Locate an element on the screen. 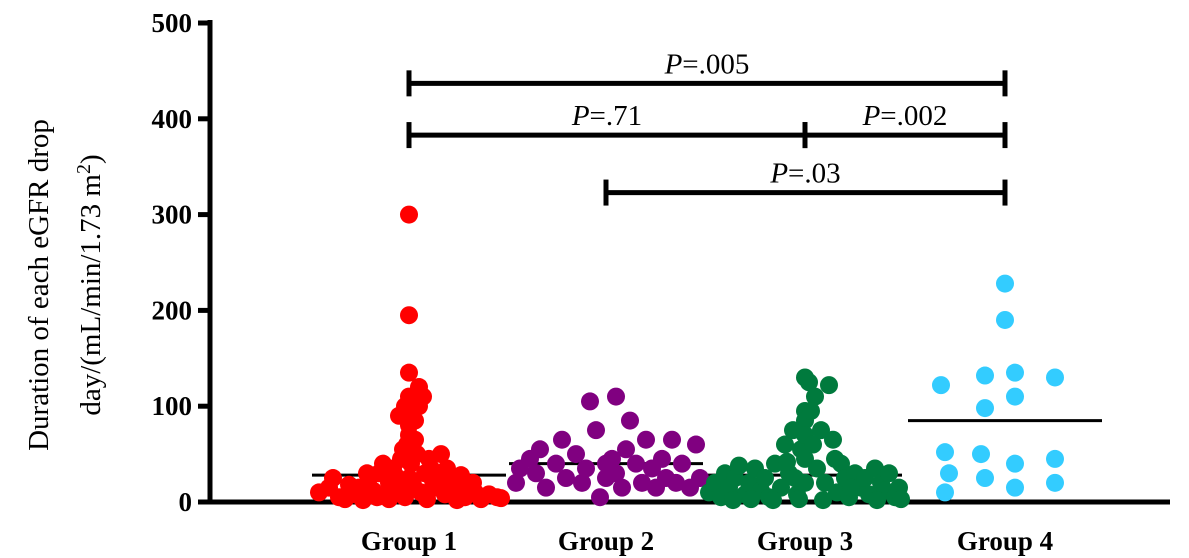 The width and height of the screenshot is (1189, 558). p-value-label: P=.005 is located at coordinates (707, 64).